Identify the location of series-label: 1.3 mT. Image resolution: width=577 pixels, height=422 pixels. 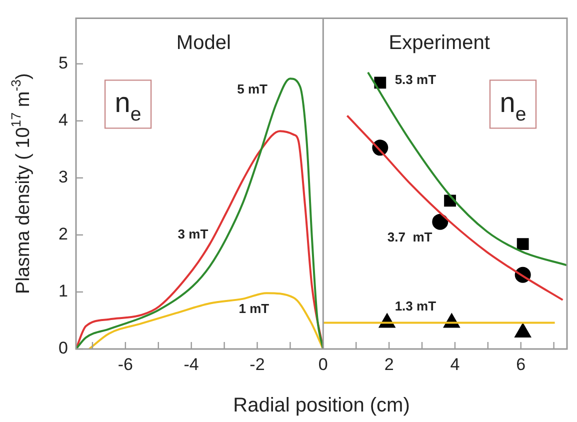
(415, 306).